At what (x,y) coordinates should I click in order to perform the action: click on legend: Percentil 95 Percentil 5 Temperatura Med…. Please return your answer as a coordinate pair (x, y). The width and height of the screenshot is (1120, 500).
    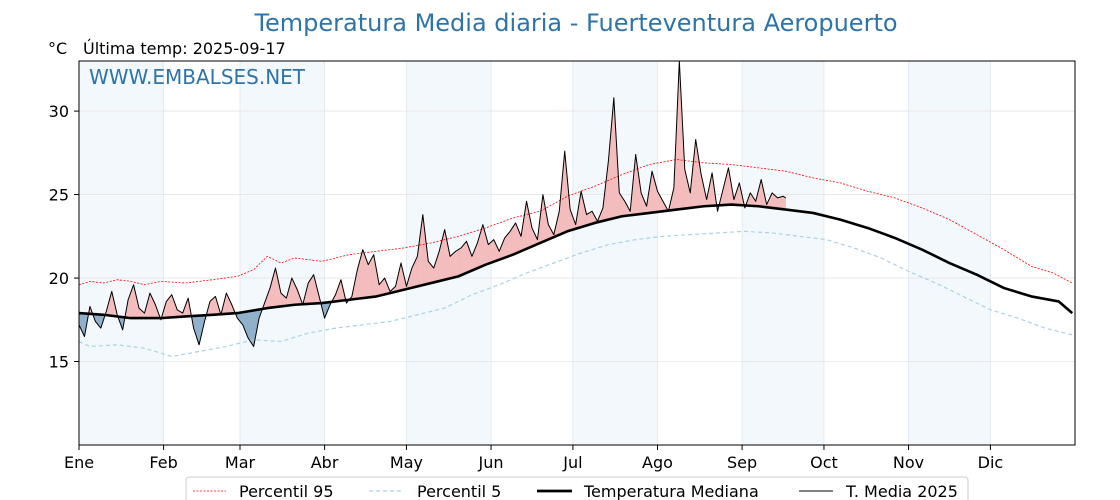
    Looking at the image, I should click on (577, 488).